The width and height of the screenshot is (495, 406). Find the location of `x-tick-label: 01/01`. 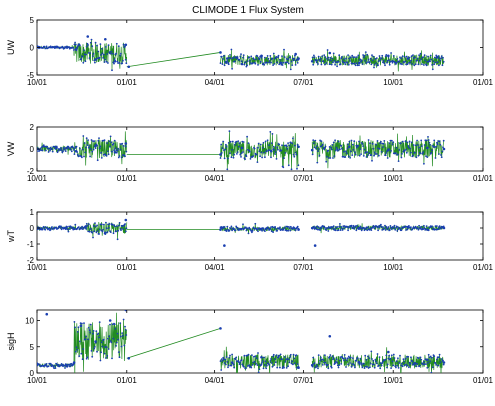

x-tick-label: 01/01 is located at coordinates (483, 82).